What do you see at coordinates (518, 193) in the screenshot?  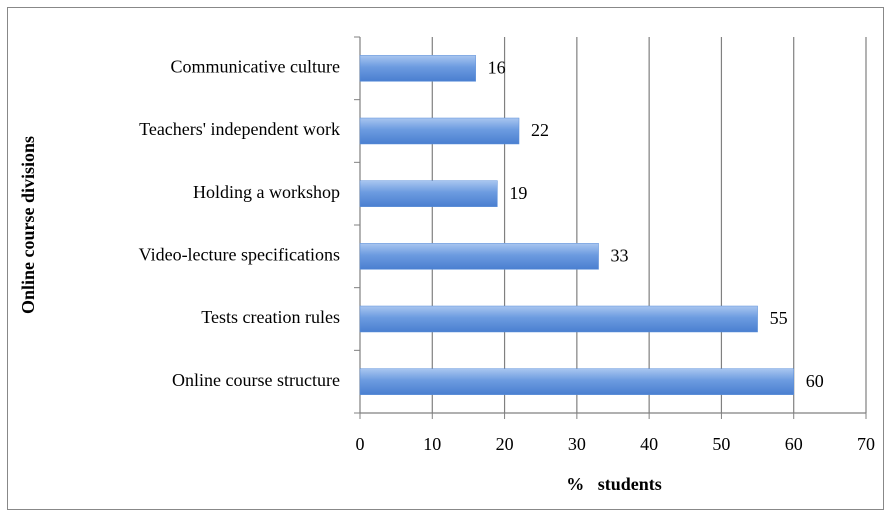 I see `data-label: 19` at bounding box center [518, 193].